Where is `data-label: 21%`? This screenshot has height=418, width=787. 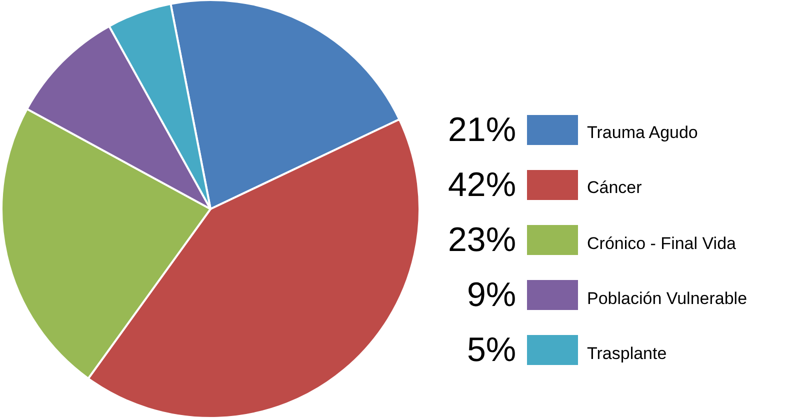 data-label: 21% is located at coordinates (482, 130).